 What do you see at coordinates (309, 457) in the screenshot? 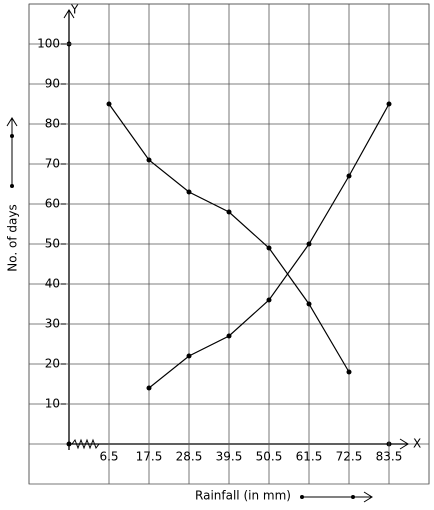
I see `x-tick-label: 61.5` at bounding box center [309, 457].